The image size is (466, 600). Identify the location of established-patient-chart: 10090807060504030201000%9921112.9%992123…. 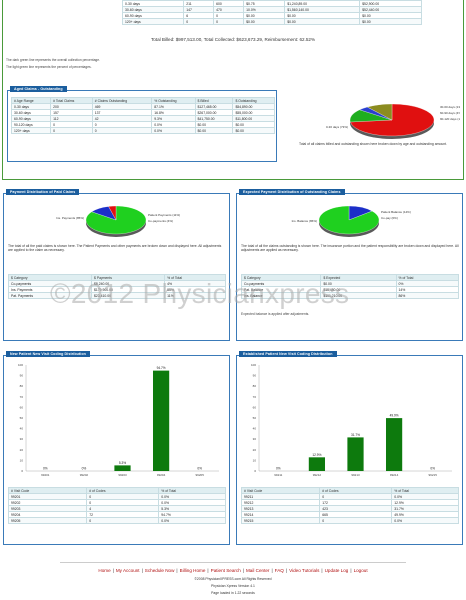
(351, 420).